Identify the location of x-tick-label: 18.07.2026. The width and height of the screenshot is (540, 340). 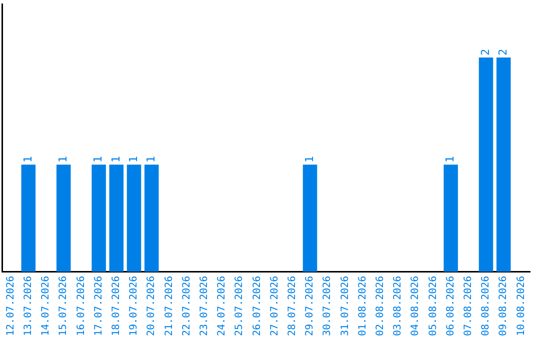
(116, 306).